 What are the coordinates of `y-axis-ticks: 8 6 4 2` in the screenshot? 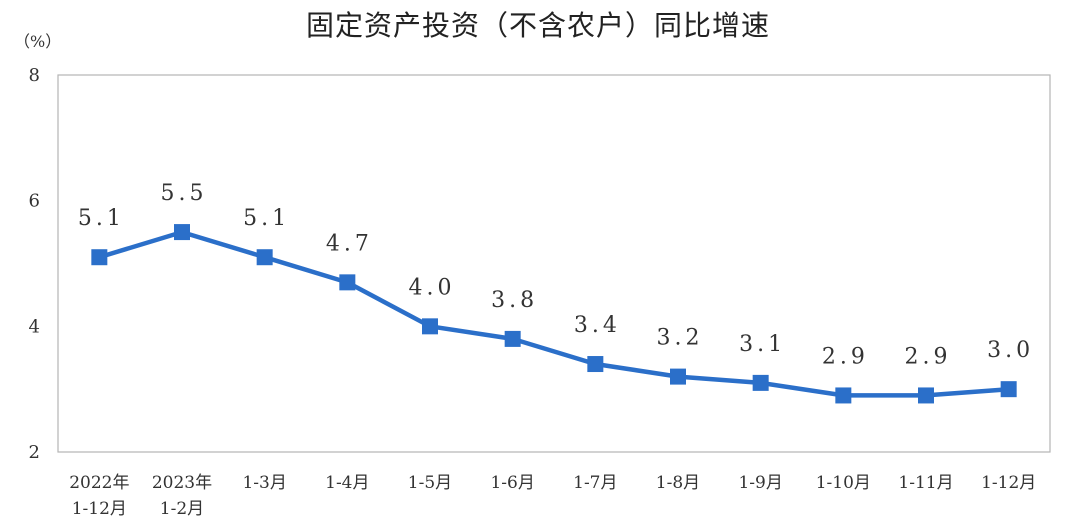 It's located at (34, 264).